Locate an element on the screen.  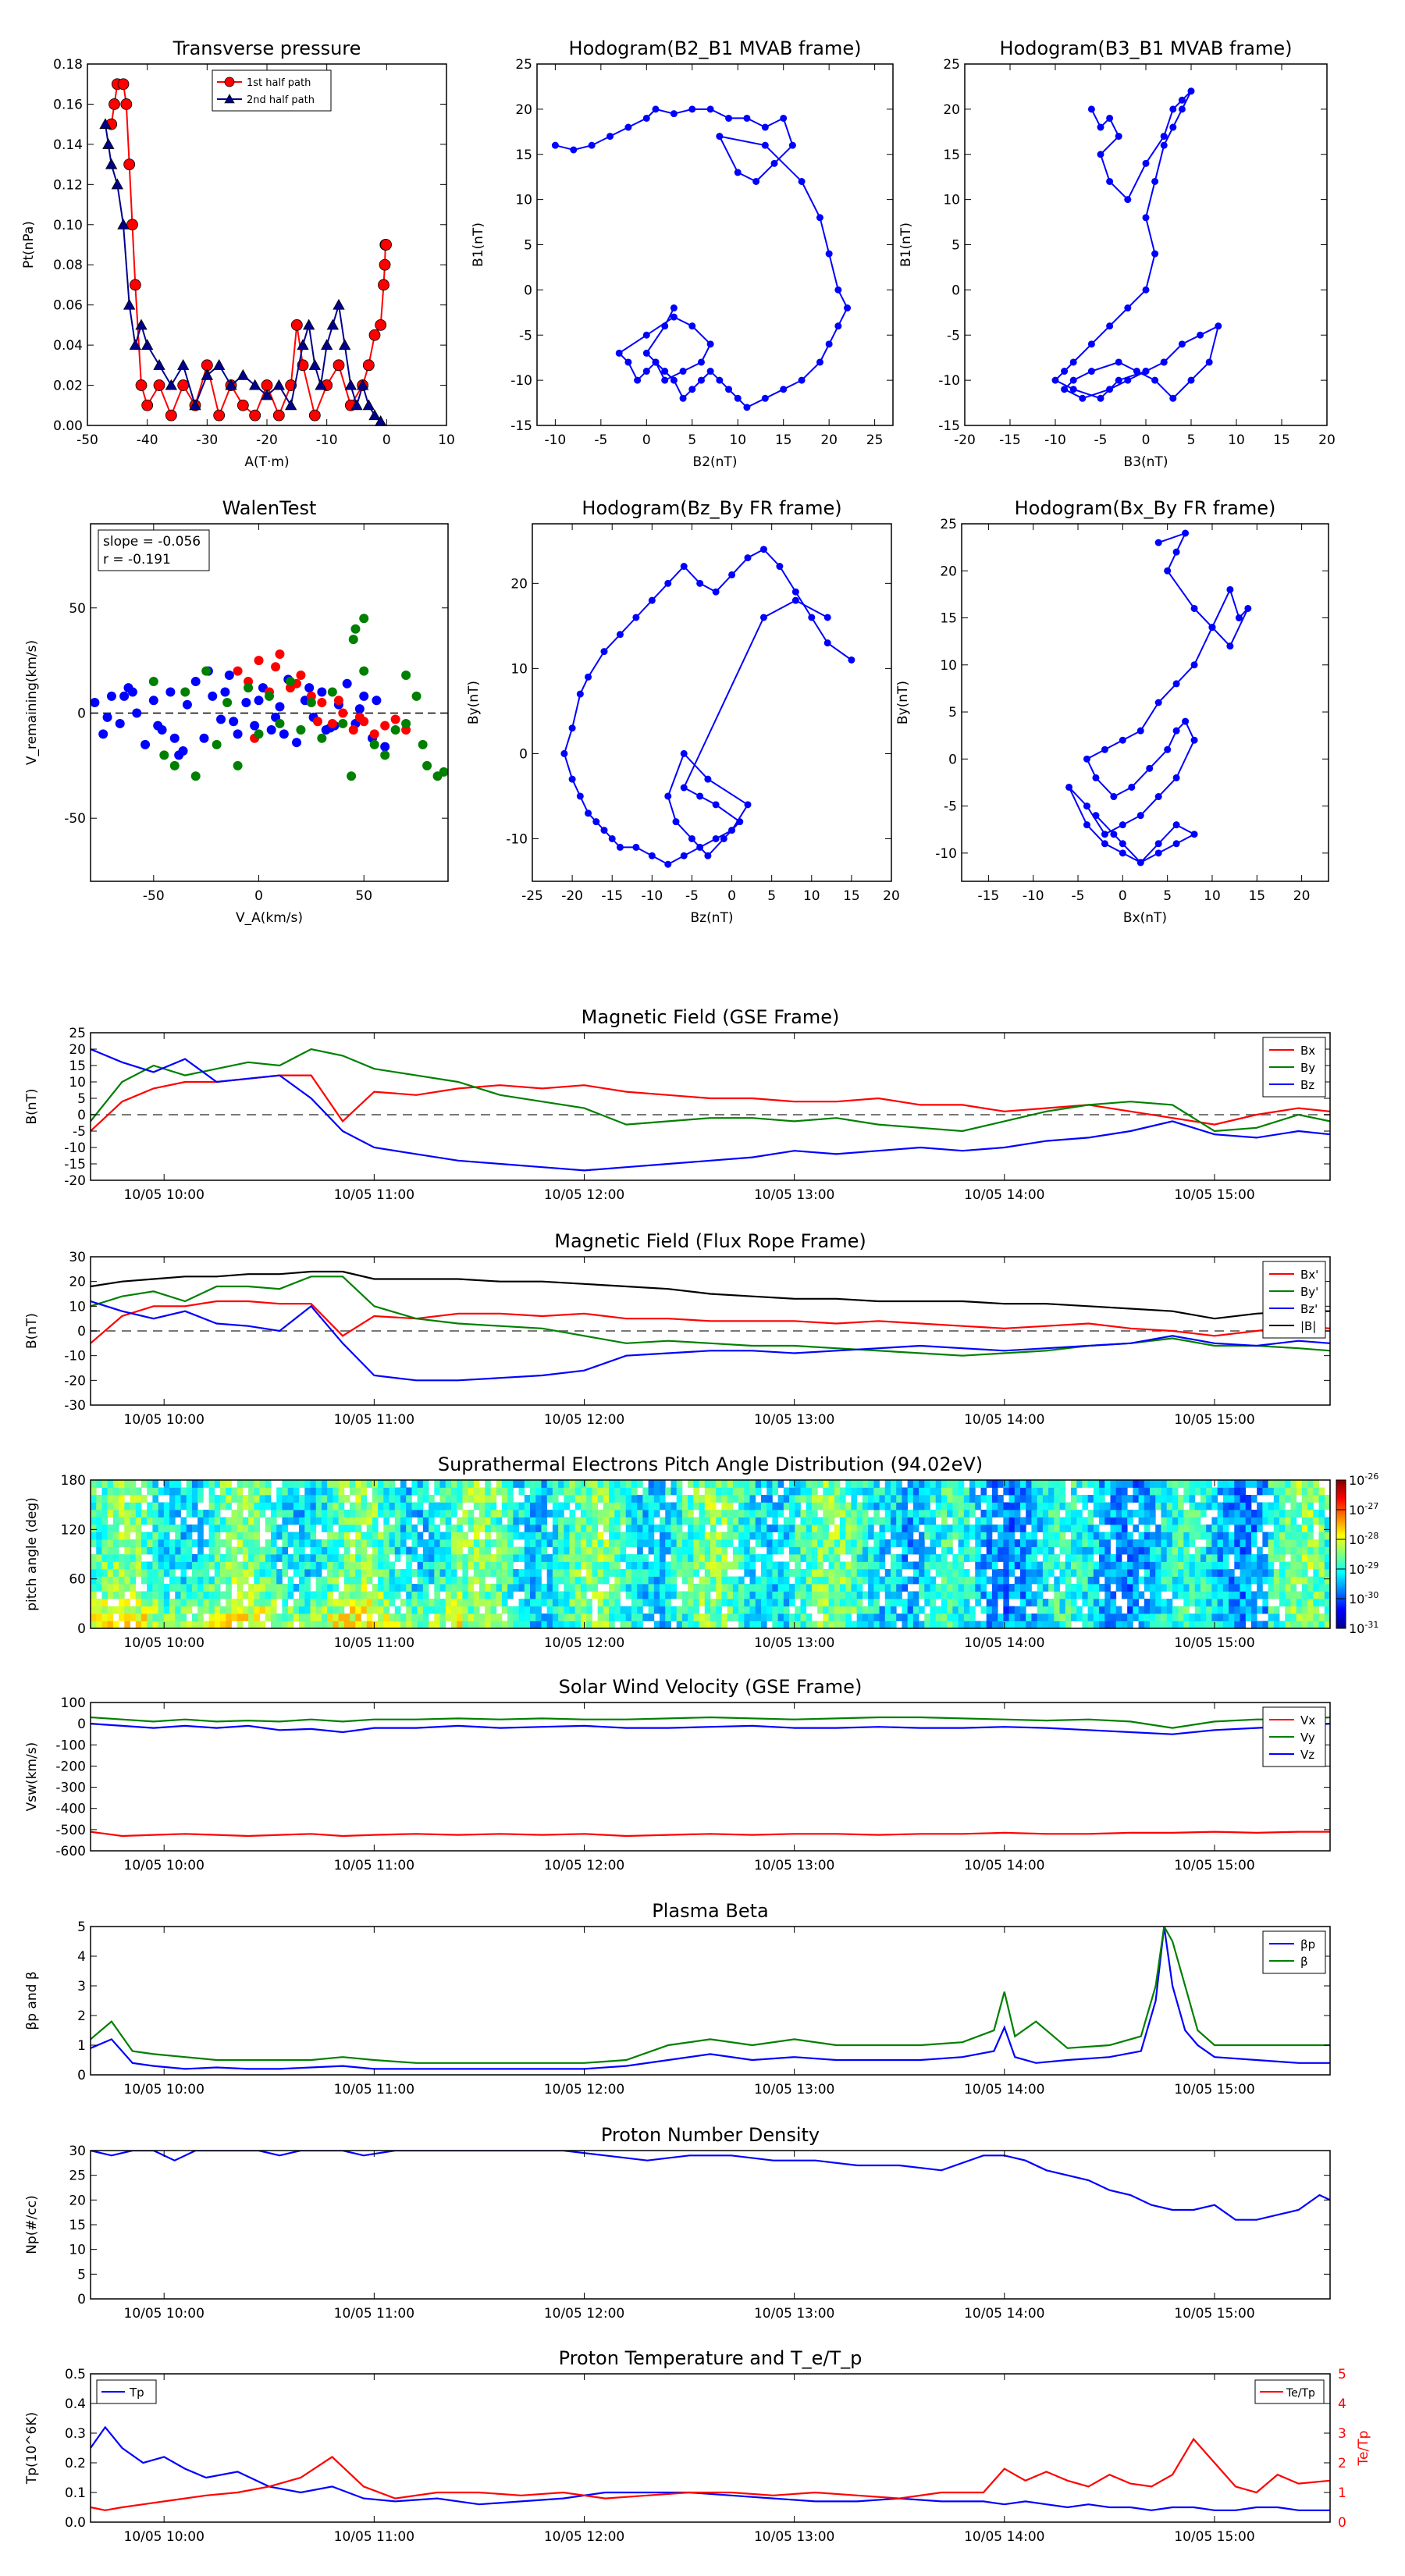
x-tick-label: 10/05 13:00 is located at coordinates (794, 1420).